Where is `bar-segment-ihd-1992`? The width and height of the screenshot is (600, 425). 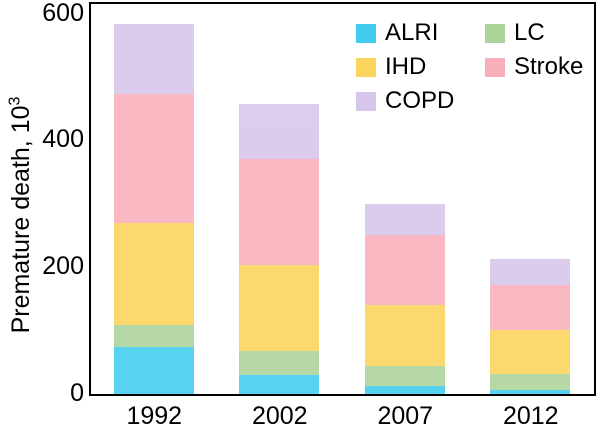
bar-segment-ihd-1992 is located at coordinates (153, 274).